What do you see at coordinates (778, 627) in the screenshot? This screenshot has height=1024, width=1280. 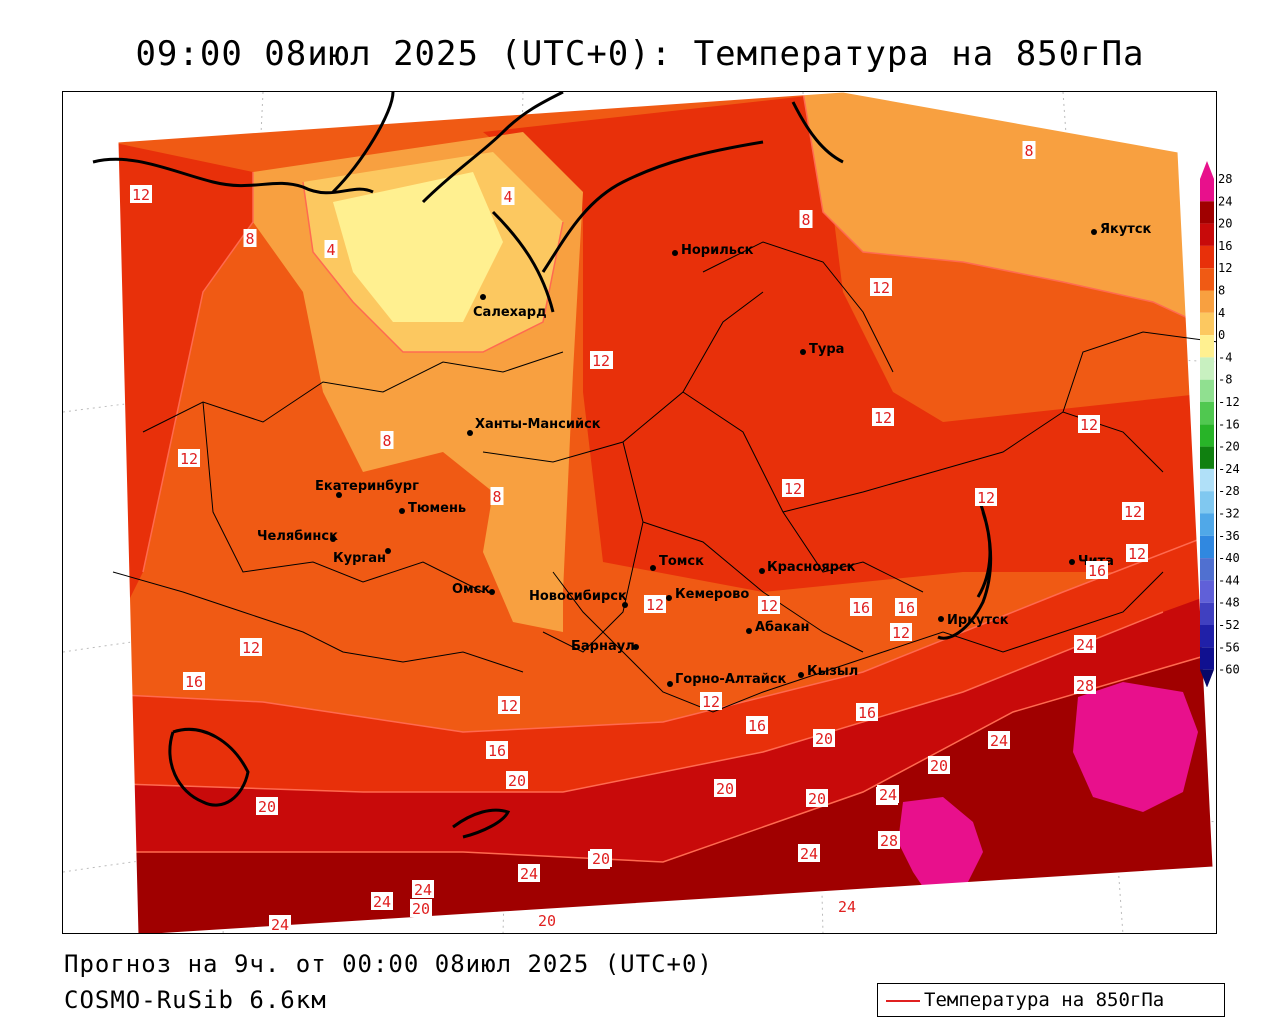 I see `city-abakan: Абакан` at bounding box center [778, 627].